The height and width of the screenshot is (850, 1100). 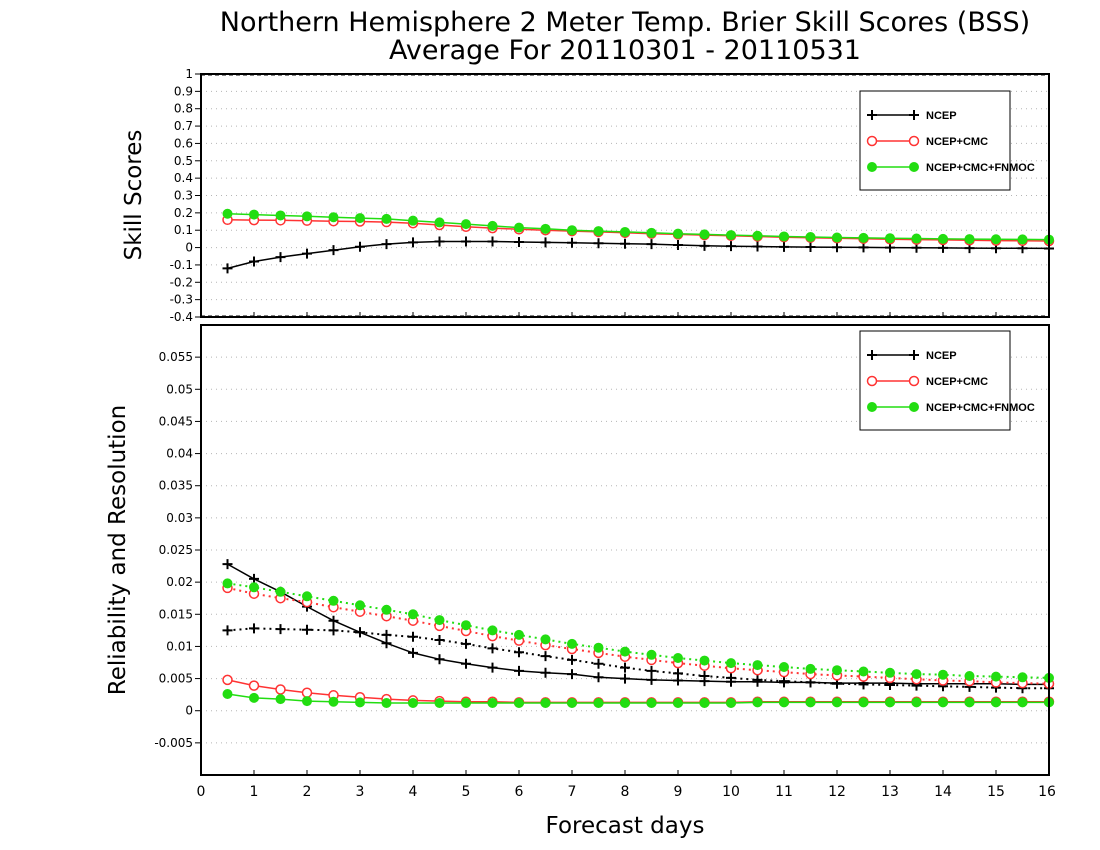 I want to click on legend: NCEP NCEP+CMC NCEP+CMC+FNMOC, so click(x=947, y=140).